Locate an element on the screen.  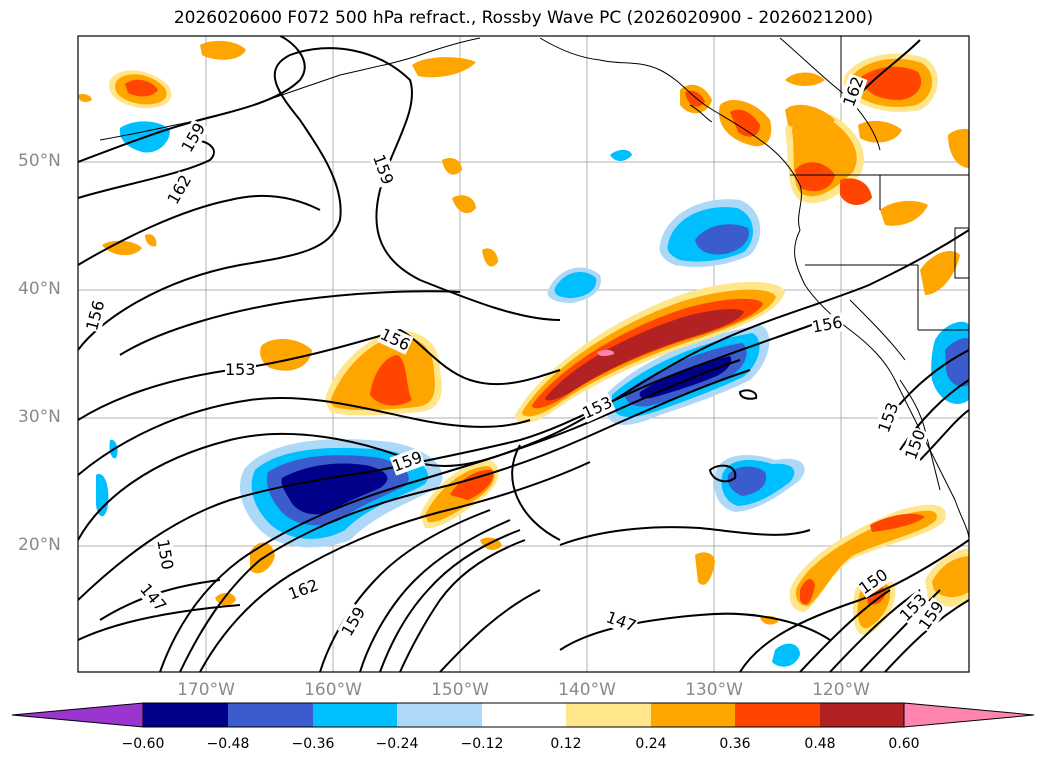
colorbar-tick: −0.60 is located at coordinates (143, 744).